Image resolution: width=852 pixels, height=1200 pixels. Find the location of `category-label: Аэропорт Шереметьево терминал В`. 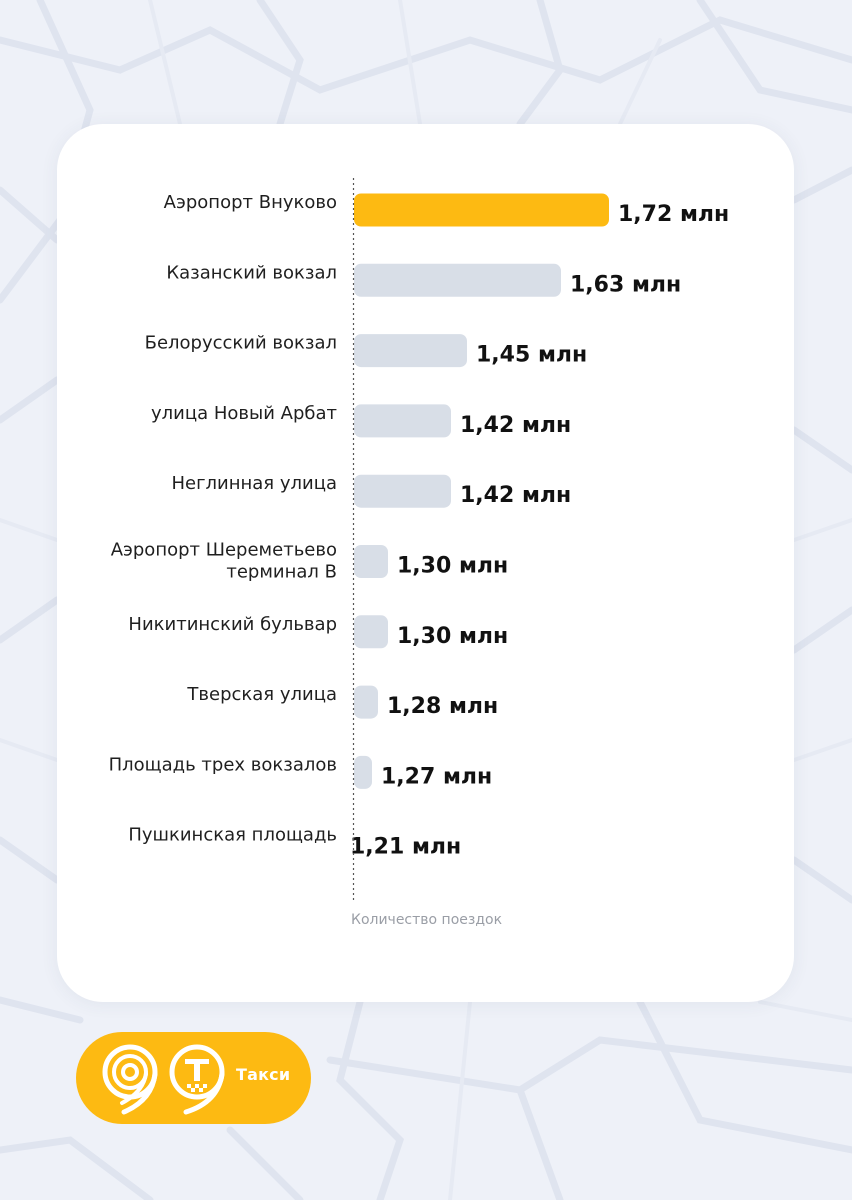

category-label: Аэропорт Шереметьево терминал В is located at coordinates (224, 561).